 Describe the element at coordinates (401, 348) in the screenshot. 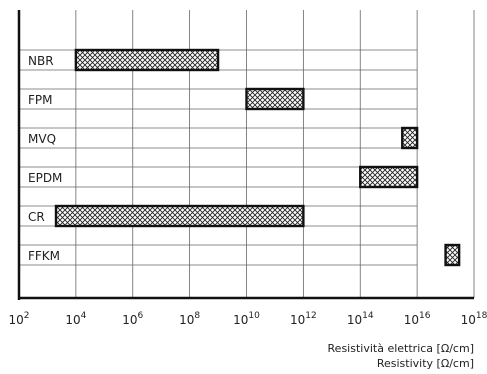

I see `x-axis-title: Resistività elettrica [Ω/cm]` at that location.